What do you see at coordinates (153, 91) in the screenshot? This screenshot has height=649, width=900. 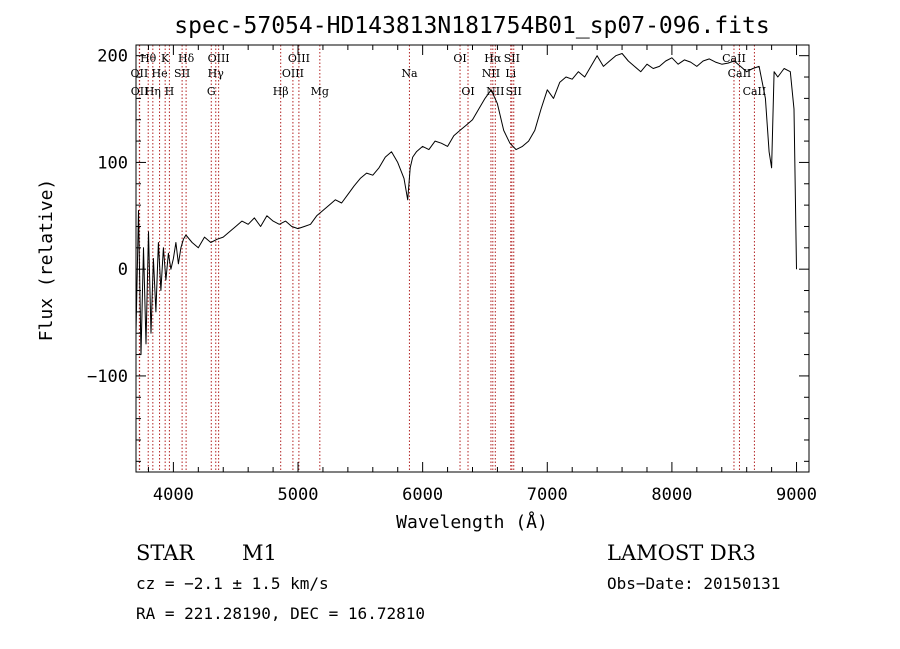 I see `line-label: Hη` at bounding box center [153, 91].